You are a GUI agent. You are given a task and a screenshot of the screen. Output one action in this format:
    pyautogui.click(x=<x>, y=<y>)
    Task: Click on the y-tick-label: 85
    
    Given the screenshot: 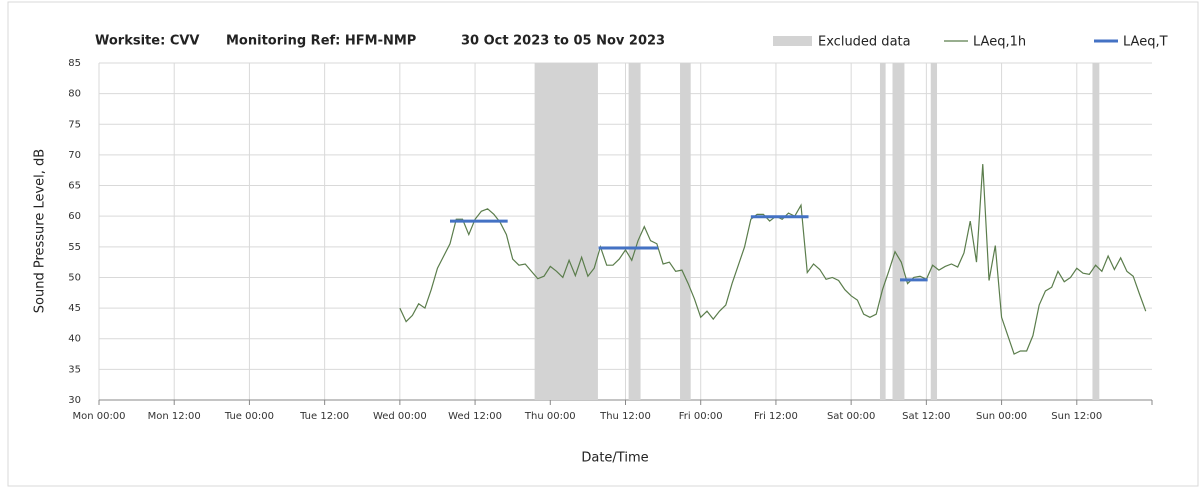 What is the action you would take?
    pyautogui.click(x=74, y=63)
    